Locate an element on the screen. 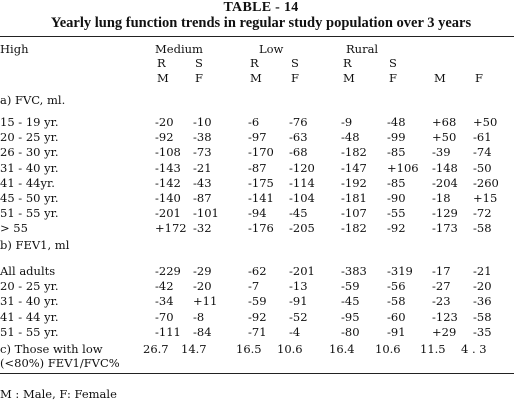 This screenshot has height=409, width=522. fvc-cell: -76 is located at coordinates (298, 122).